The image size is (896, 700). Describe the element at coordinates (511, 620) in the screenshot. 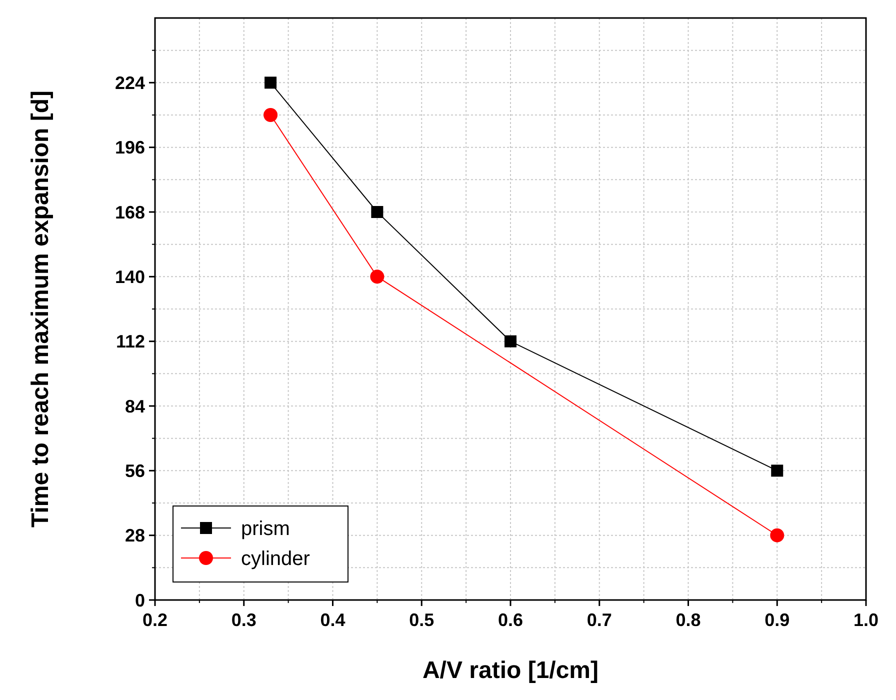

I see `x-tick-label: 0.6` at that location.